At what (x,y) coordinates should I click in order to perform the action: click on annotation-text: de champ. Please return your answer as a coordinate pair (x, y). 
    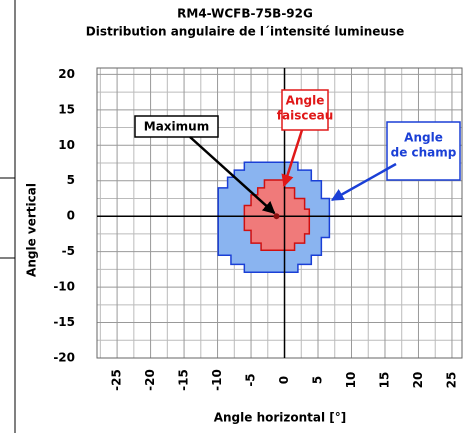
    Looking at the image, I should click on (424, 153).